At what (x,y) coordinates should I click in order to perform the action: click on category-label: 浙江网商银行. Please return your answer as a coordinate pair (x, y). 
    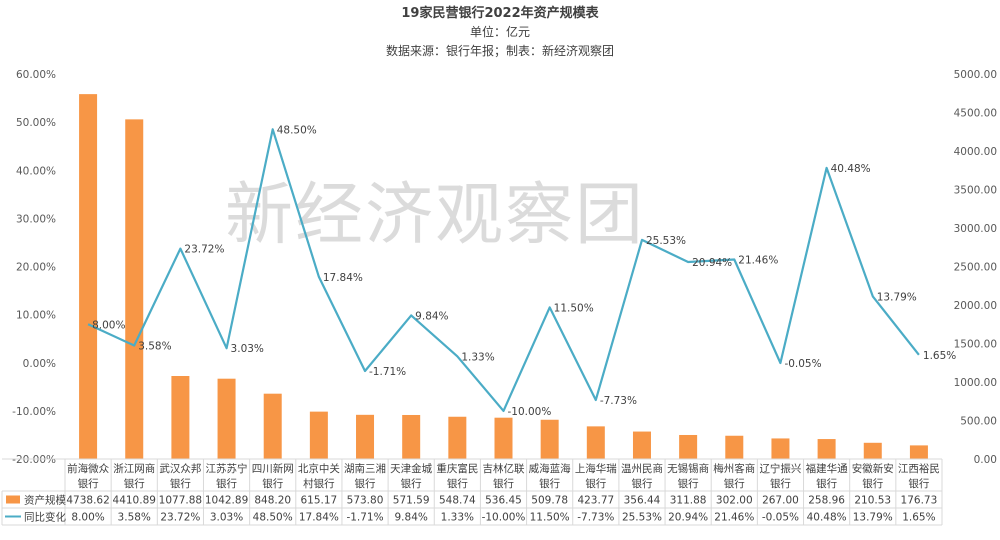
    Looking at the image, I should click on (134, 476).